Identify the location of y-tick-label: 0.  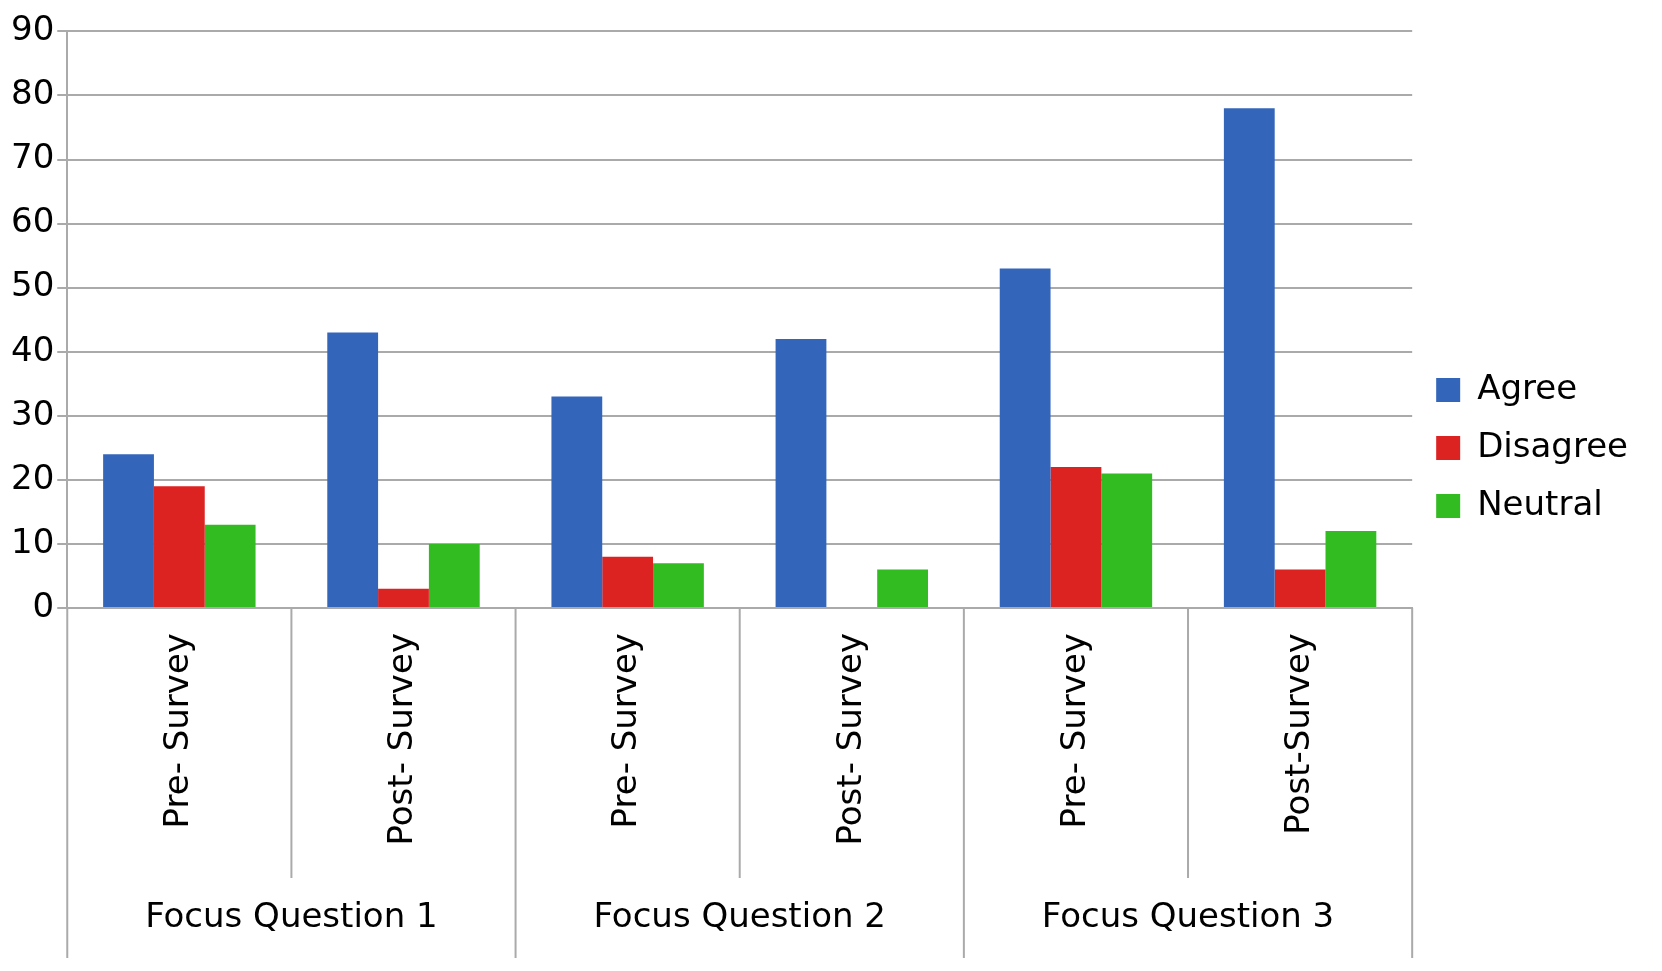
(43, 604).